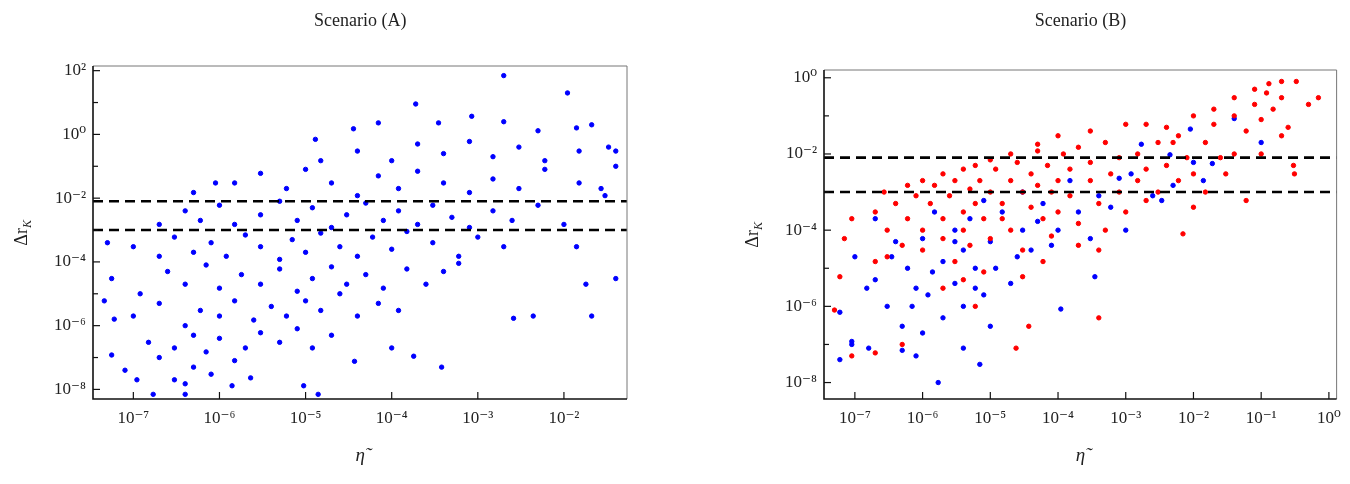 This screenshot has width=1350, height=484. What do you see at coordinates (360, 20) in the screenshot?
I see `chart-title: Scenario (A)` at bounding box center [360, 20].